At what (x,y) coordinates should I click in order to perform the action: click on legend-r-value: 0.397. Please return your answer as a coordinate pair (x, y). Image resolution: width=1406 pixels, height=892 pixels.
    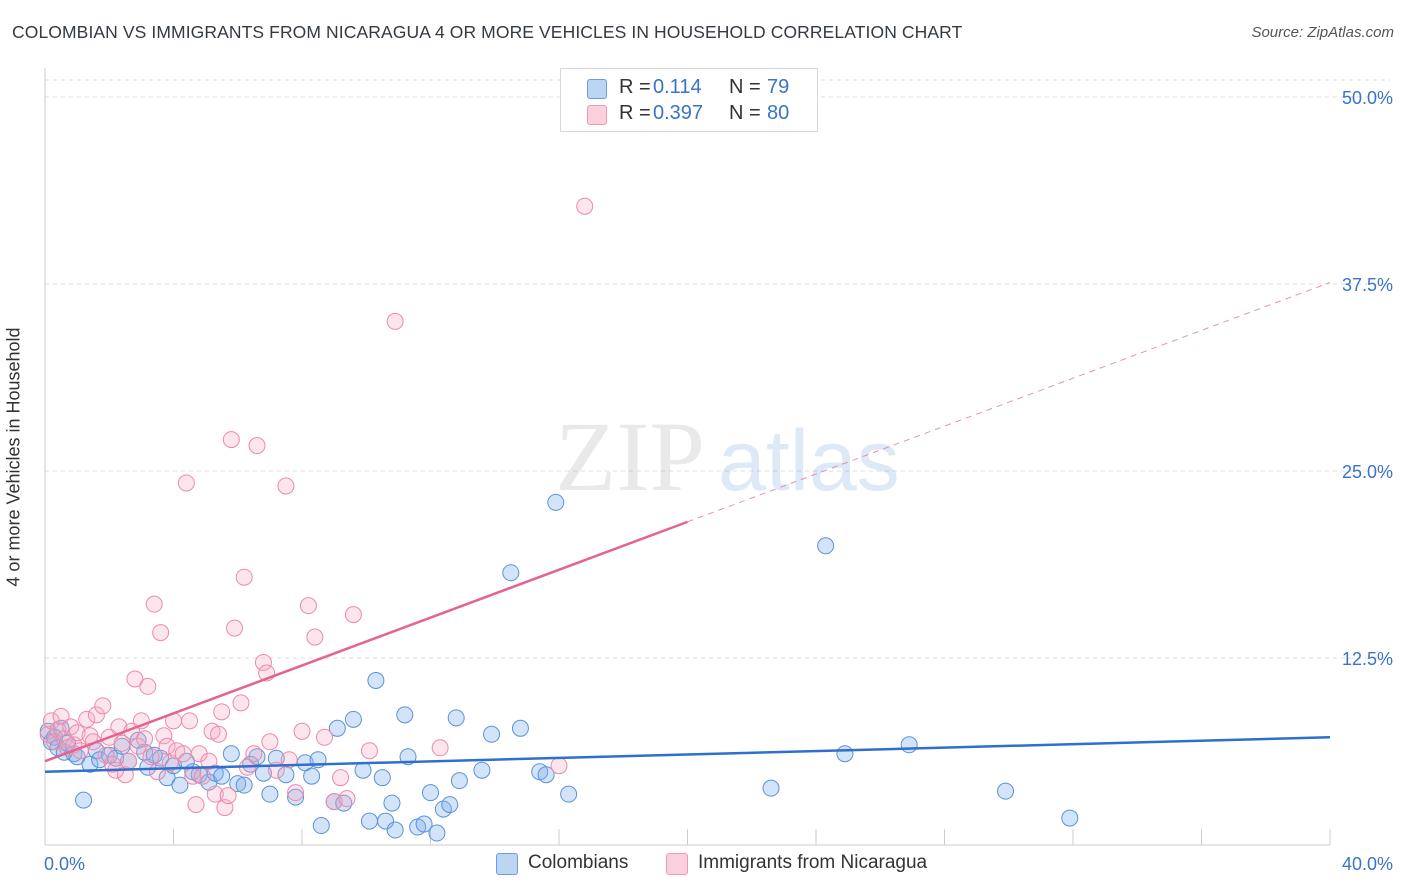
    Looking at the image, I should click on (678, 113).